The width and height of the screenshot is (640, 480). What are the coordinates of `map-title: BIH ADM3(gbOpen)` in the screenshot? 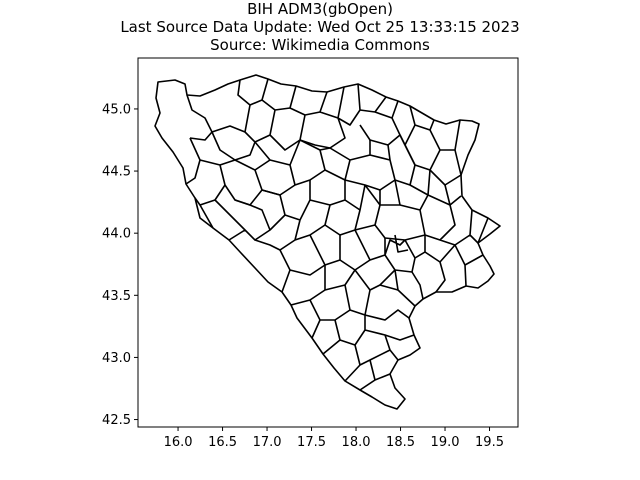 It's located at (320, 9).